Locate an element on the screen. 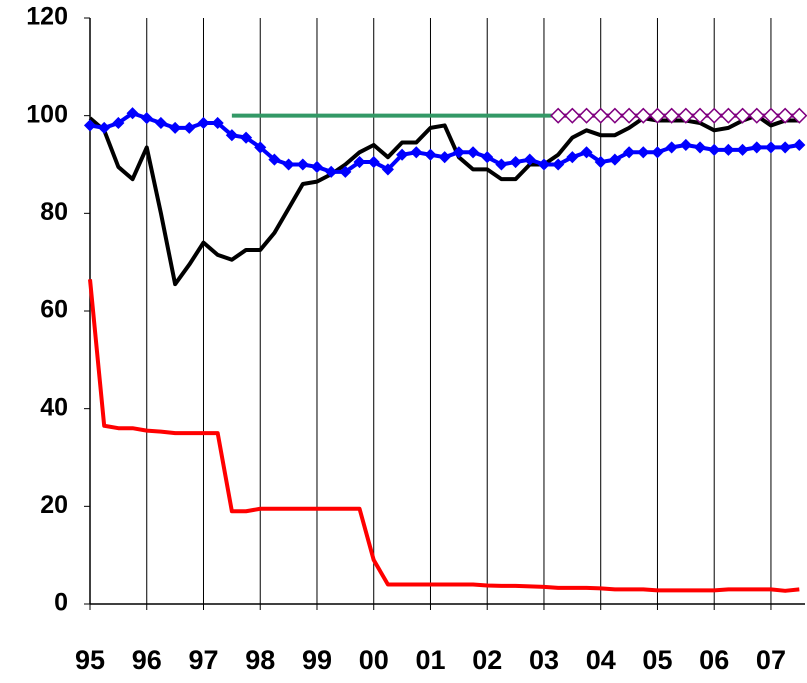 This screenshot has width=807, height=683. y-tick-label: 100 is located at coordinates (47, 114).